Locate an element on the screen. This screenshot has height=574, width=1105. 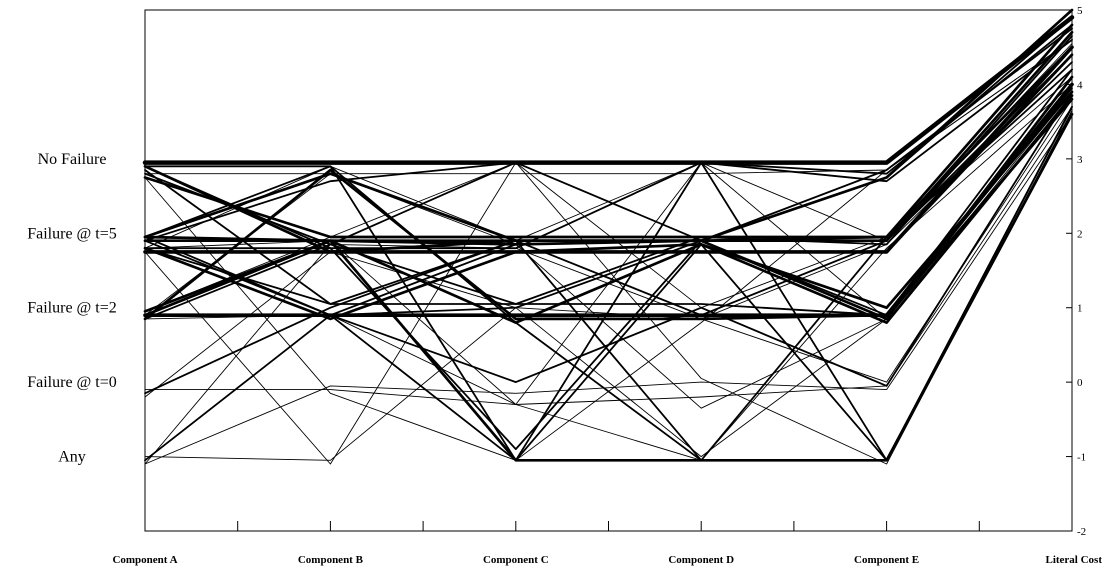
x-axis-ticks is located at coordinates (608, 526).